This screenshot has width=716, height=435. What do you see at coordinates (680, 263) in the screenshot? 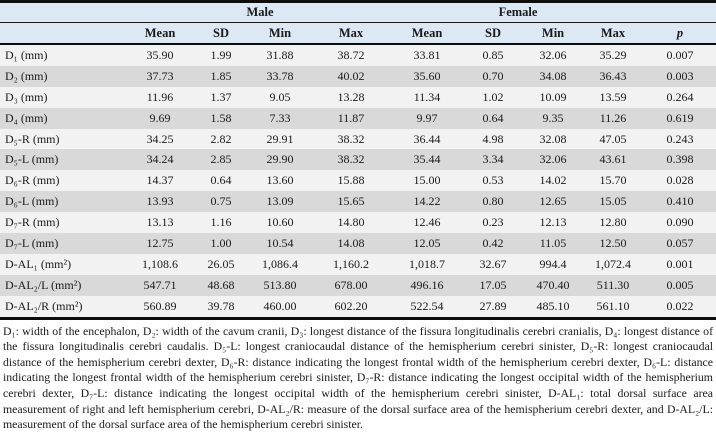
I see `value-cell: 0.001` at bounding box center [680, 263].